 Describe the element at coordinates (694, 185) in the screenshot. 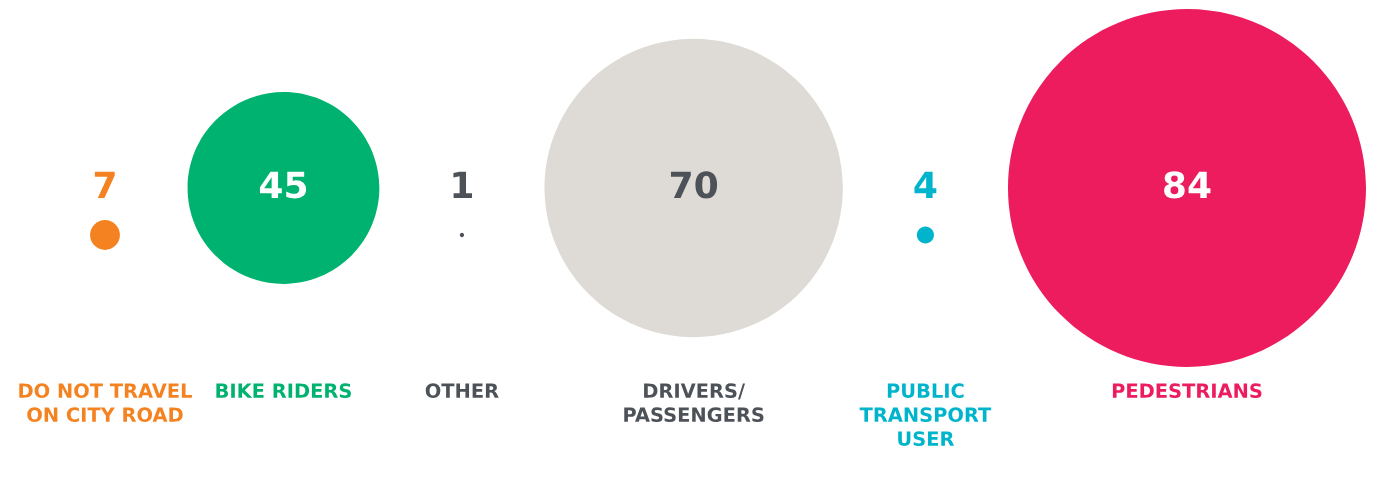

I see `data-label: 70` at that location.